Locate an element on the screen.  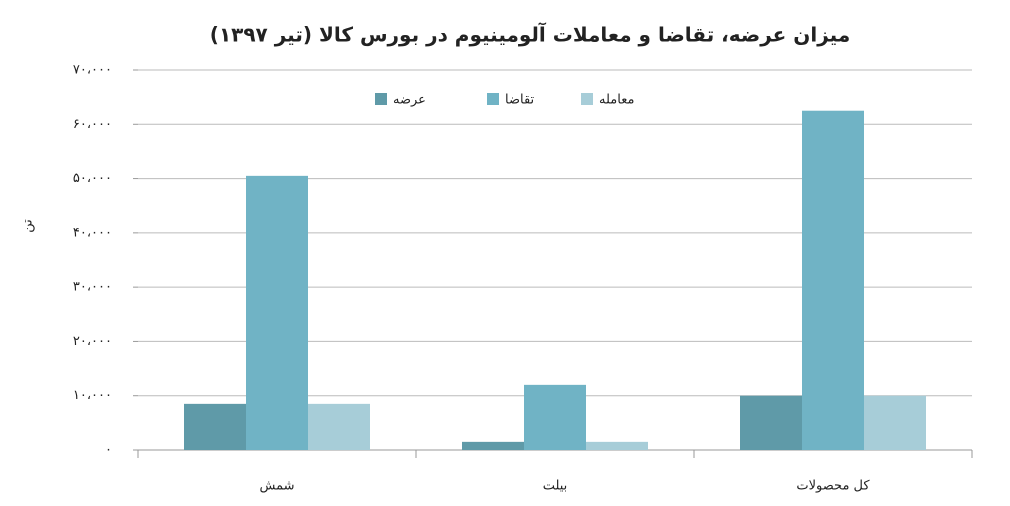
legend-label: تقاضا is located at coordinates (520, 100).